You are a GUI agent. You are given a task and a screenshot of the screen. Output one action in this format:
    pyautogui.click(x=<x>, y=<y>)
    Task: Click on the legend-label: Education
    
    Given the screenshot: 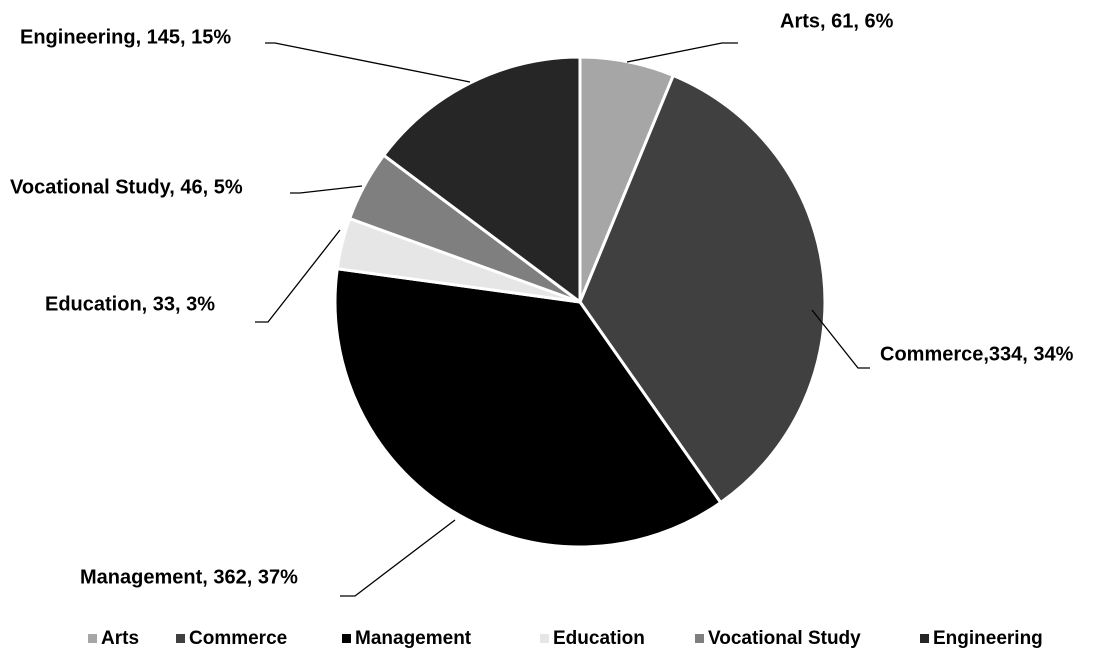 What is the action you would take?
    pyautogui.click(x=599, y=638)
    